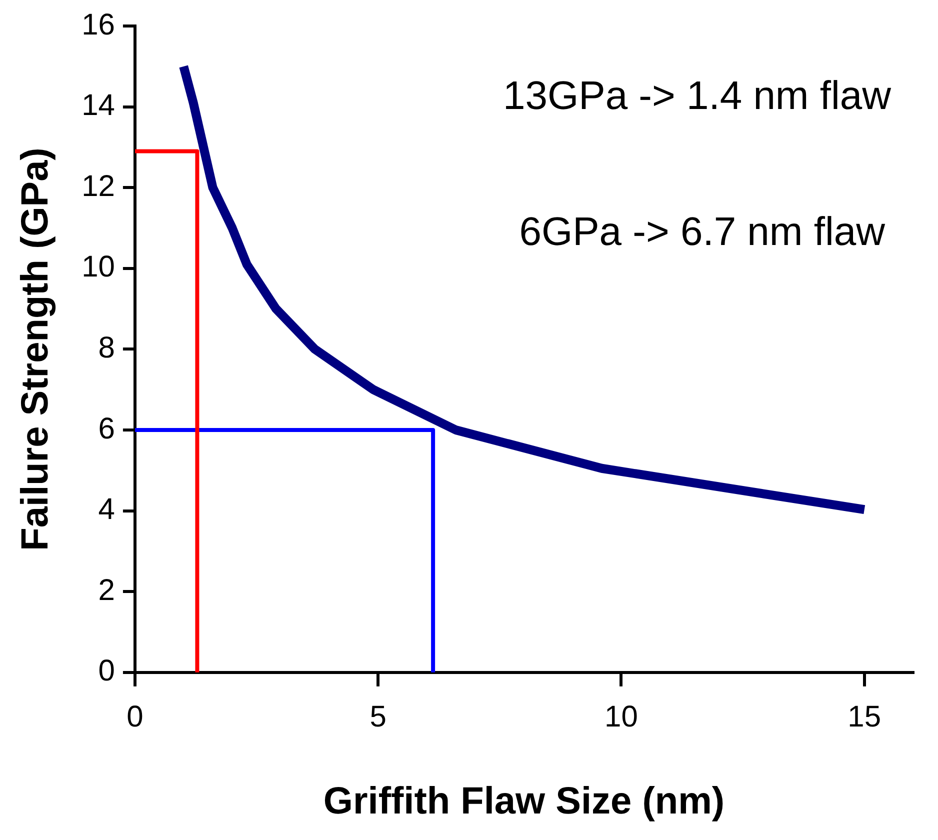 This screenshot has width=938, height=840. I want to click on annotation: 13GPa -> 1.4 nm flaw, so click(697, 96).